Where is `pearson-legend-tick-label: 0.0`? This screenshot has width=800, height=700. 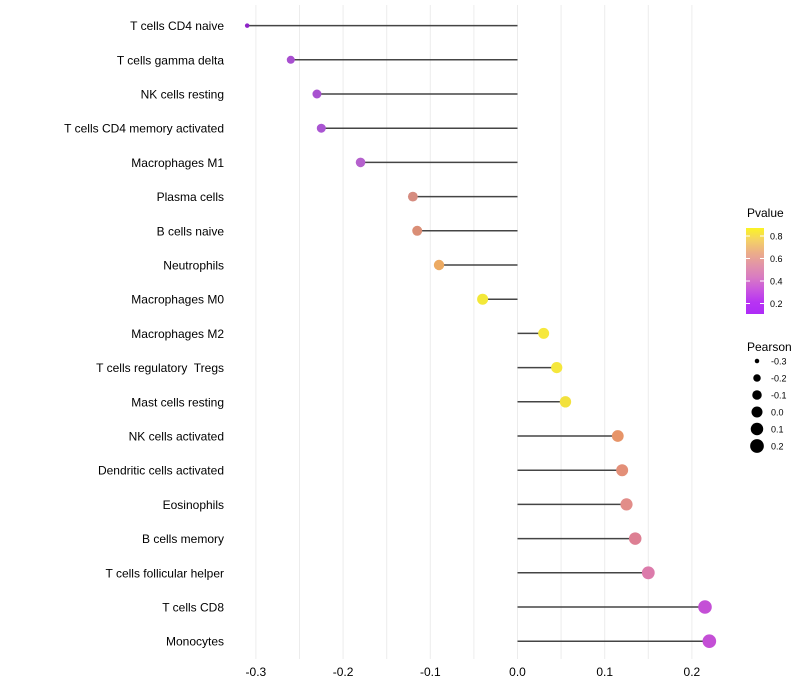
pearson-legend-tick-label: 0.0 is located at coordinates (777, 413).